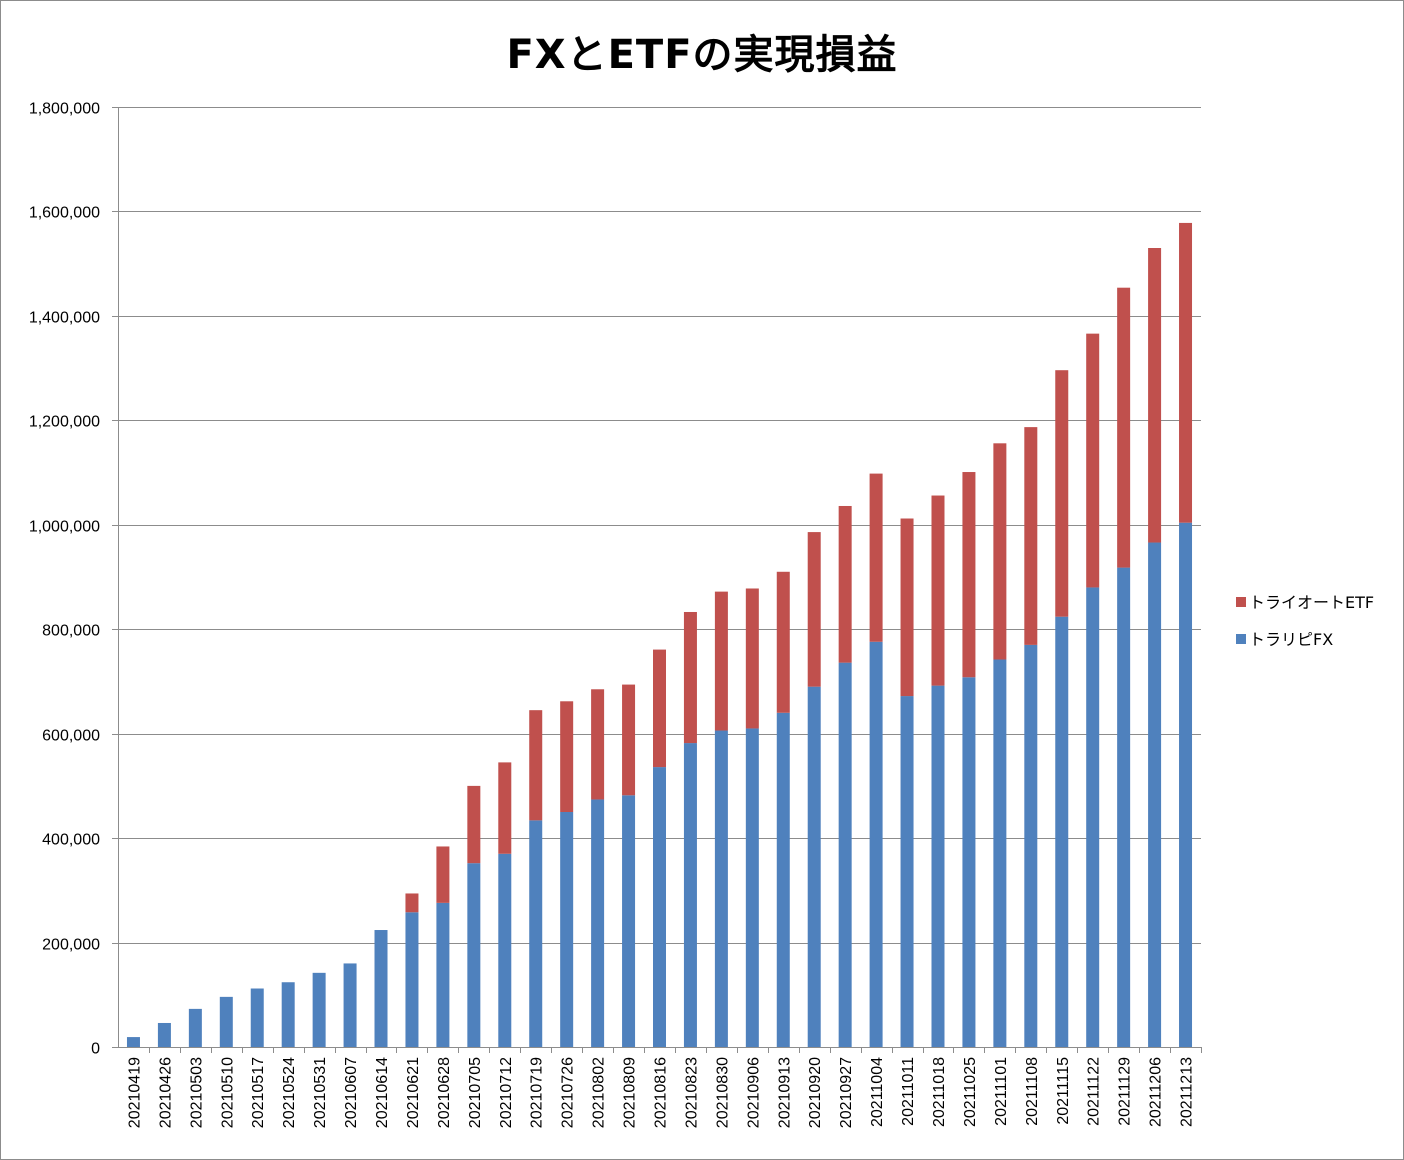  What do you see at coordinates (71, 736) in the screenshot?
I see `y-tick-label: 600,000` at bounding box center [71, 736].